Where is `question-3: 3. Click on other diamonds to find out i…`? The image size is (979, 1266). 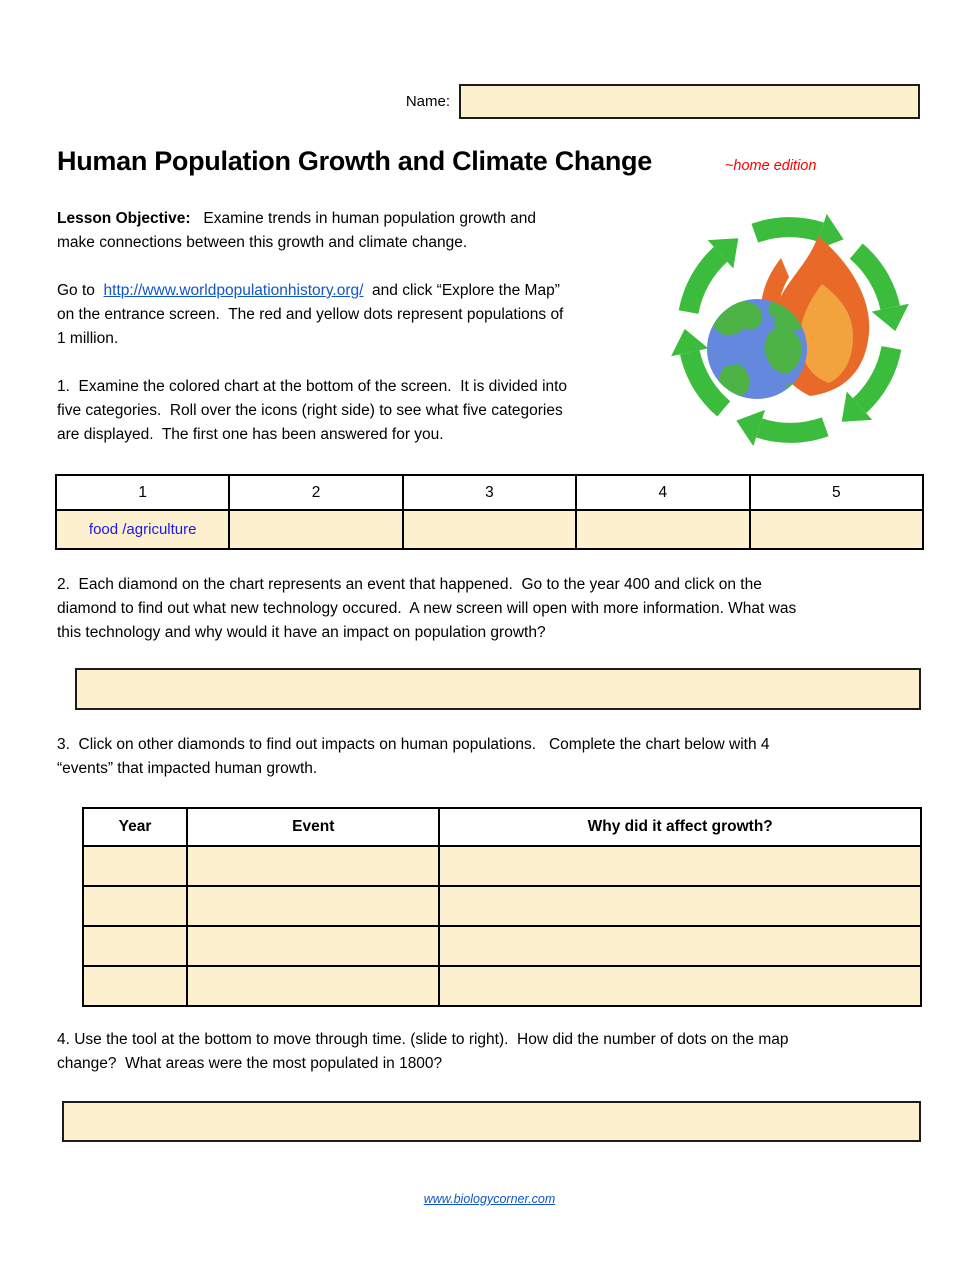
question-3: 3. Click on other diamonds to find out i… is located at coordinates (413, 756).